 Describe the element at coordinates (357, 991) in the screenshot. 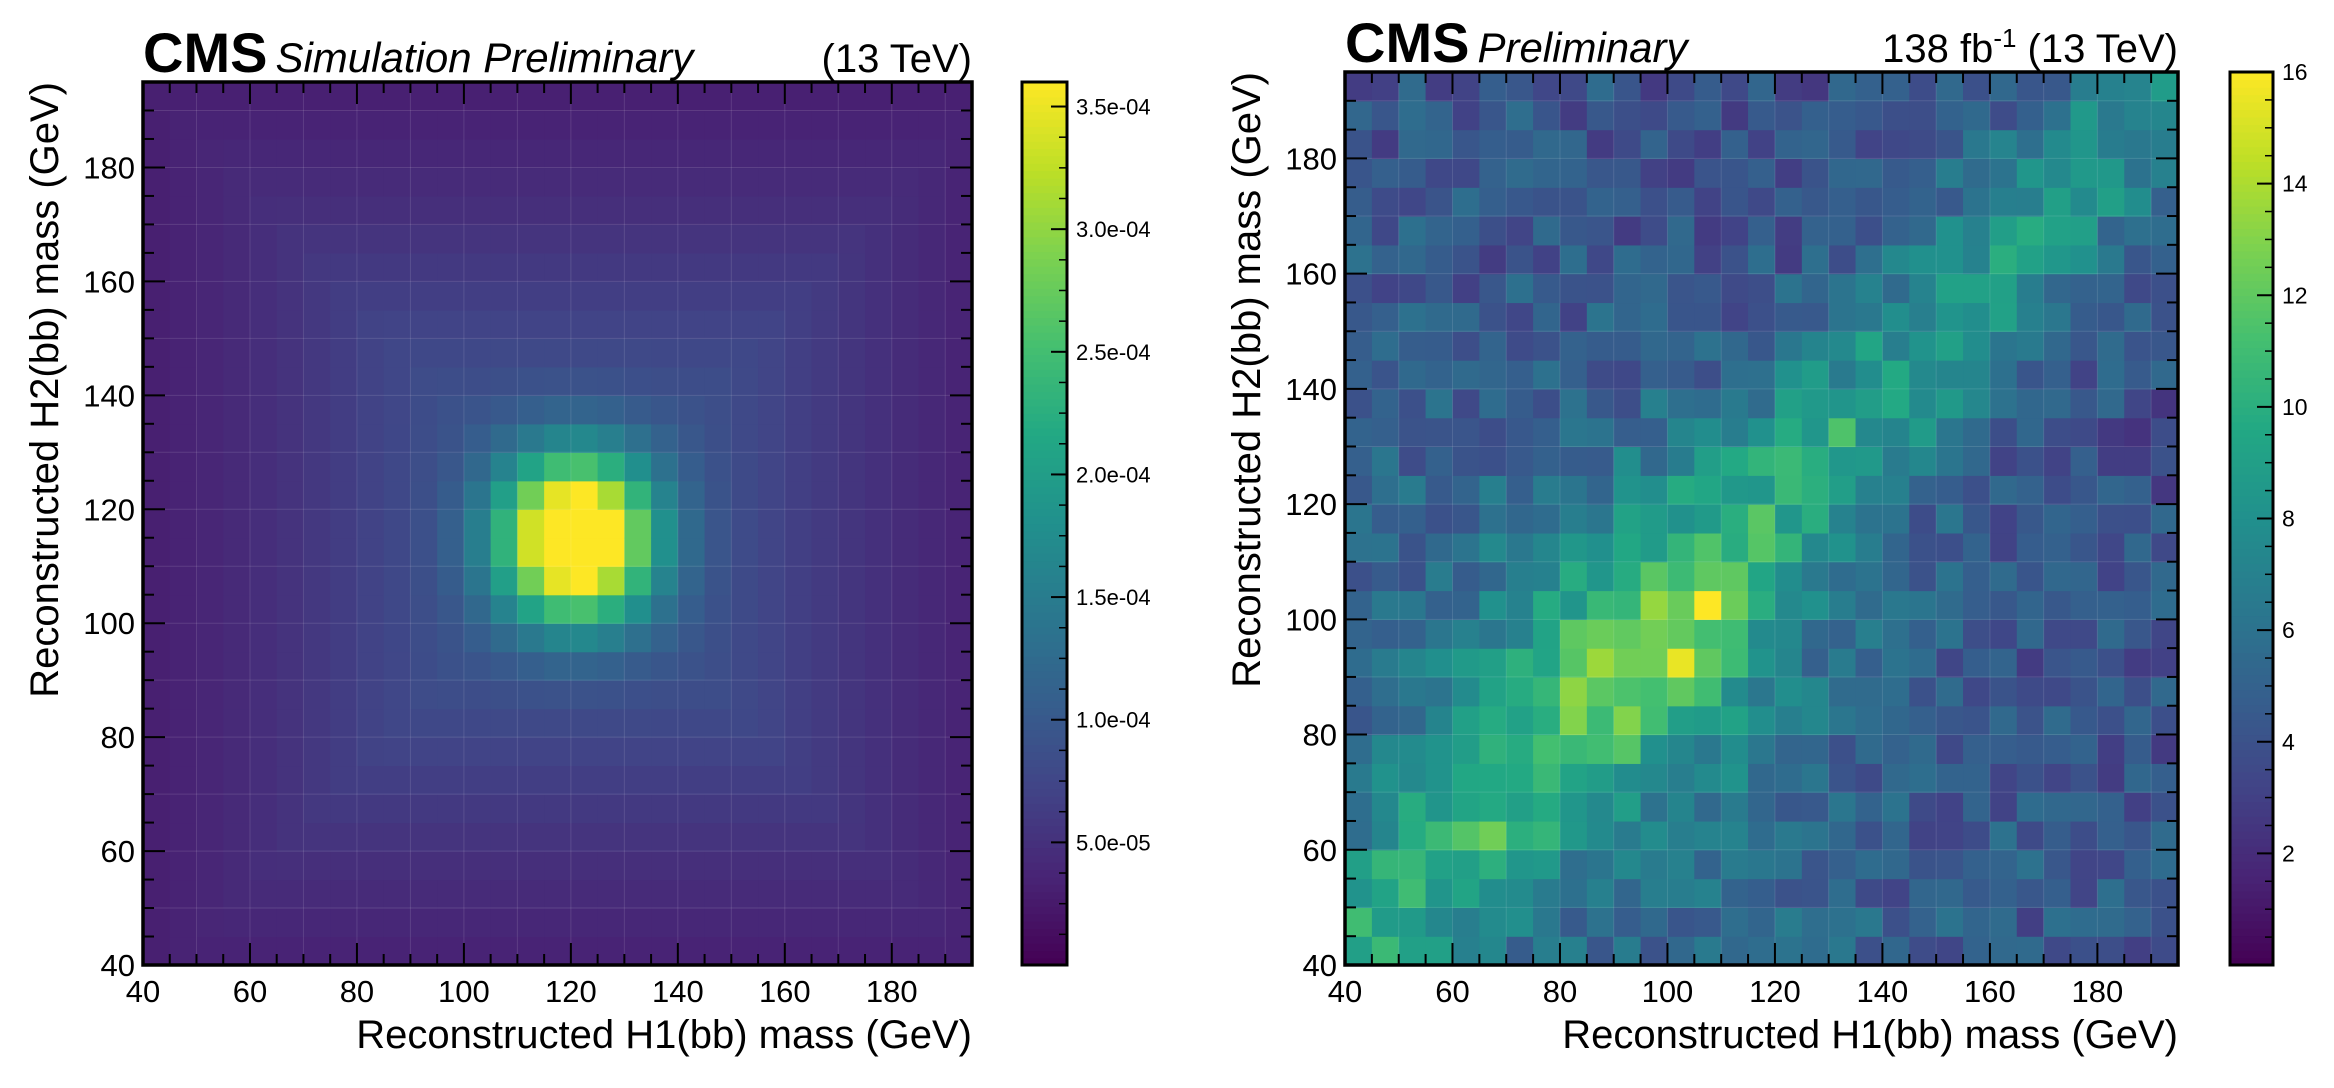

I see `x-tick-label: 80` at that location.